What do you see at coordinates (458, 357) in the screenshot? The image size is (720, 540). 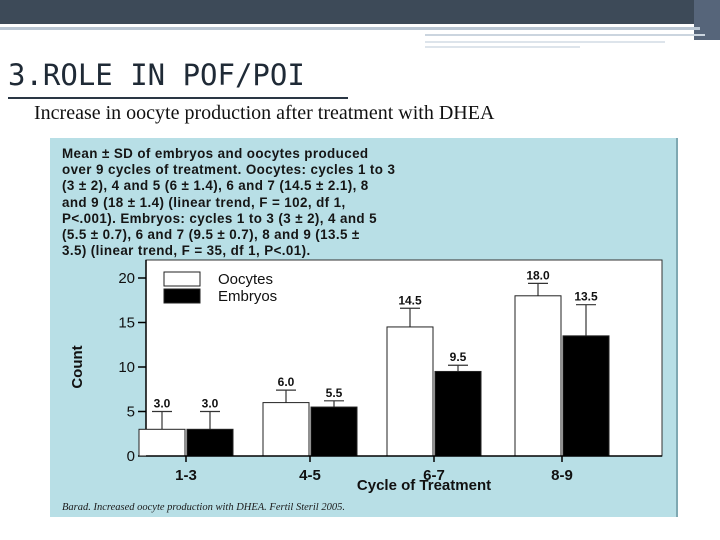 I see `data-label: 9.5` at bounding box center [458, 357].